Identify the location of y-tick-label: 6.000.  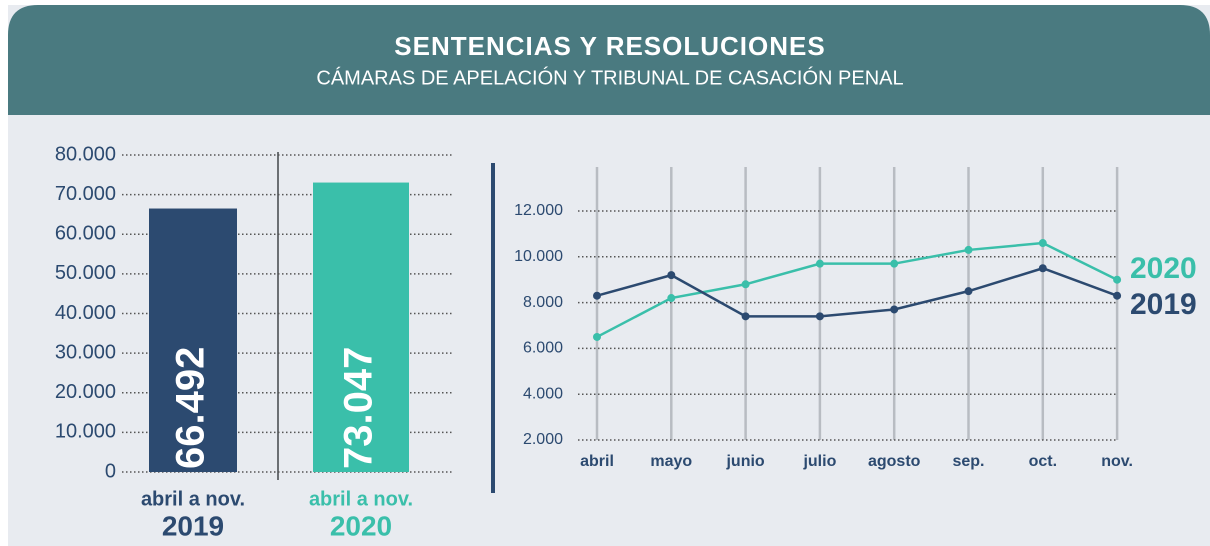
(543, 348).